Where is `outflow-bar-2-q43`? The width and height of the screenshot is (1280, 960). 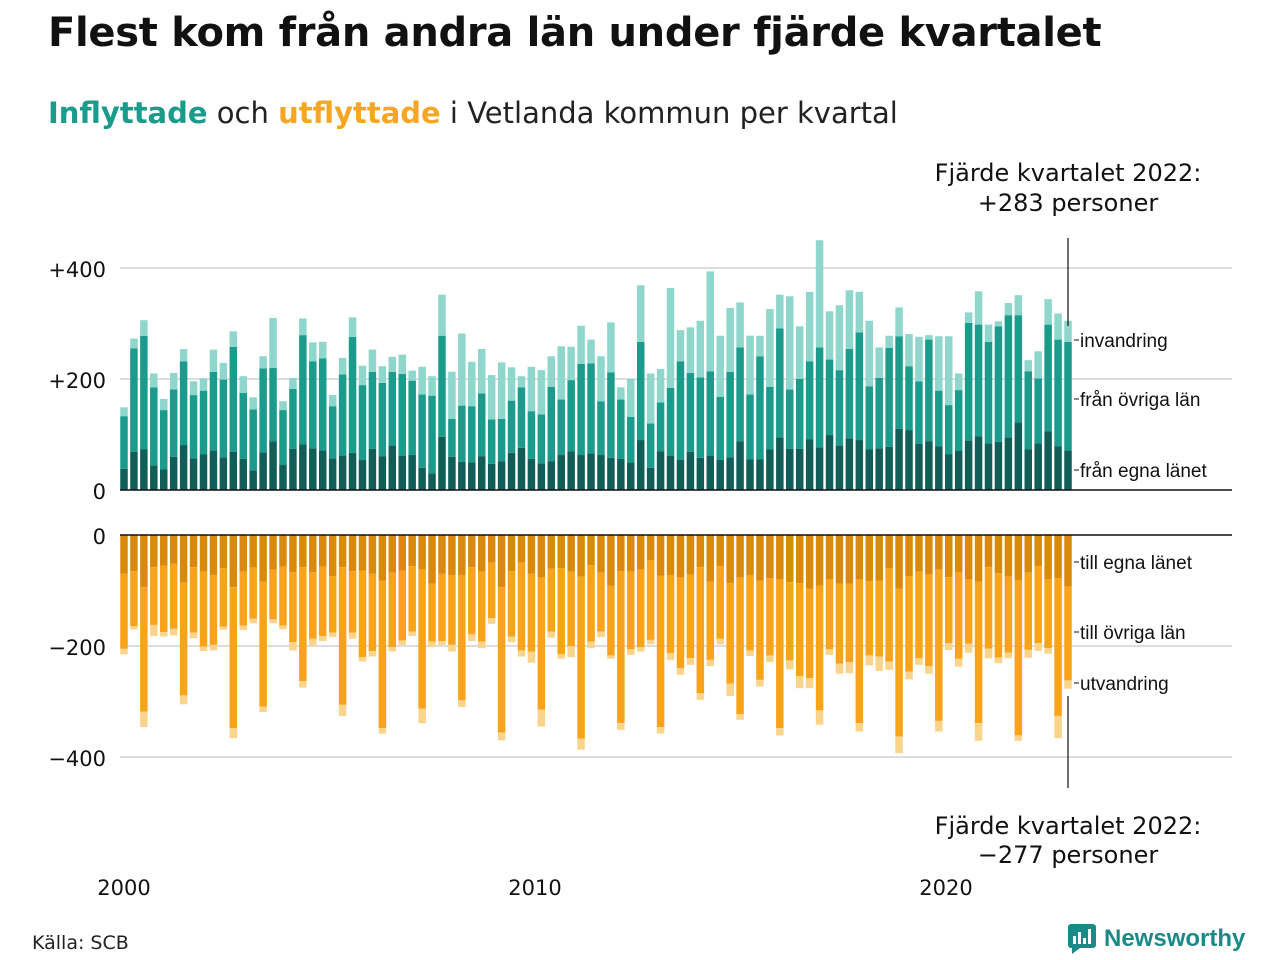 outflow-bar-2-q43 is located at coordinates (541, 643).